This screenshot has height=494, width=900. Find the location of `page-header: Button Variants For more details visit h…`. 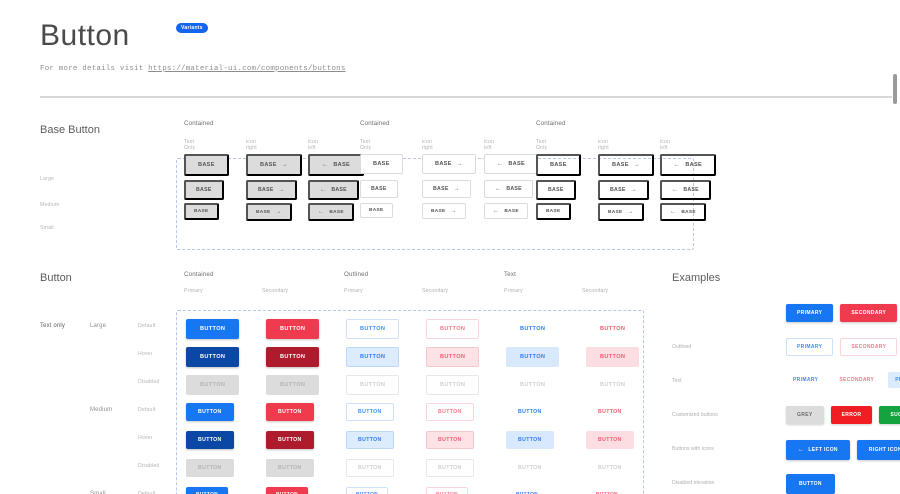

page-header: Button Variants For more details visit h… is located at coordinates (193, 45).